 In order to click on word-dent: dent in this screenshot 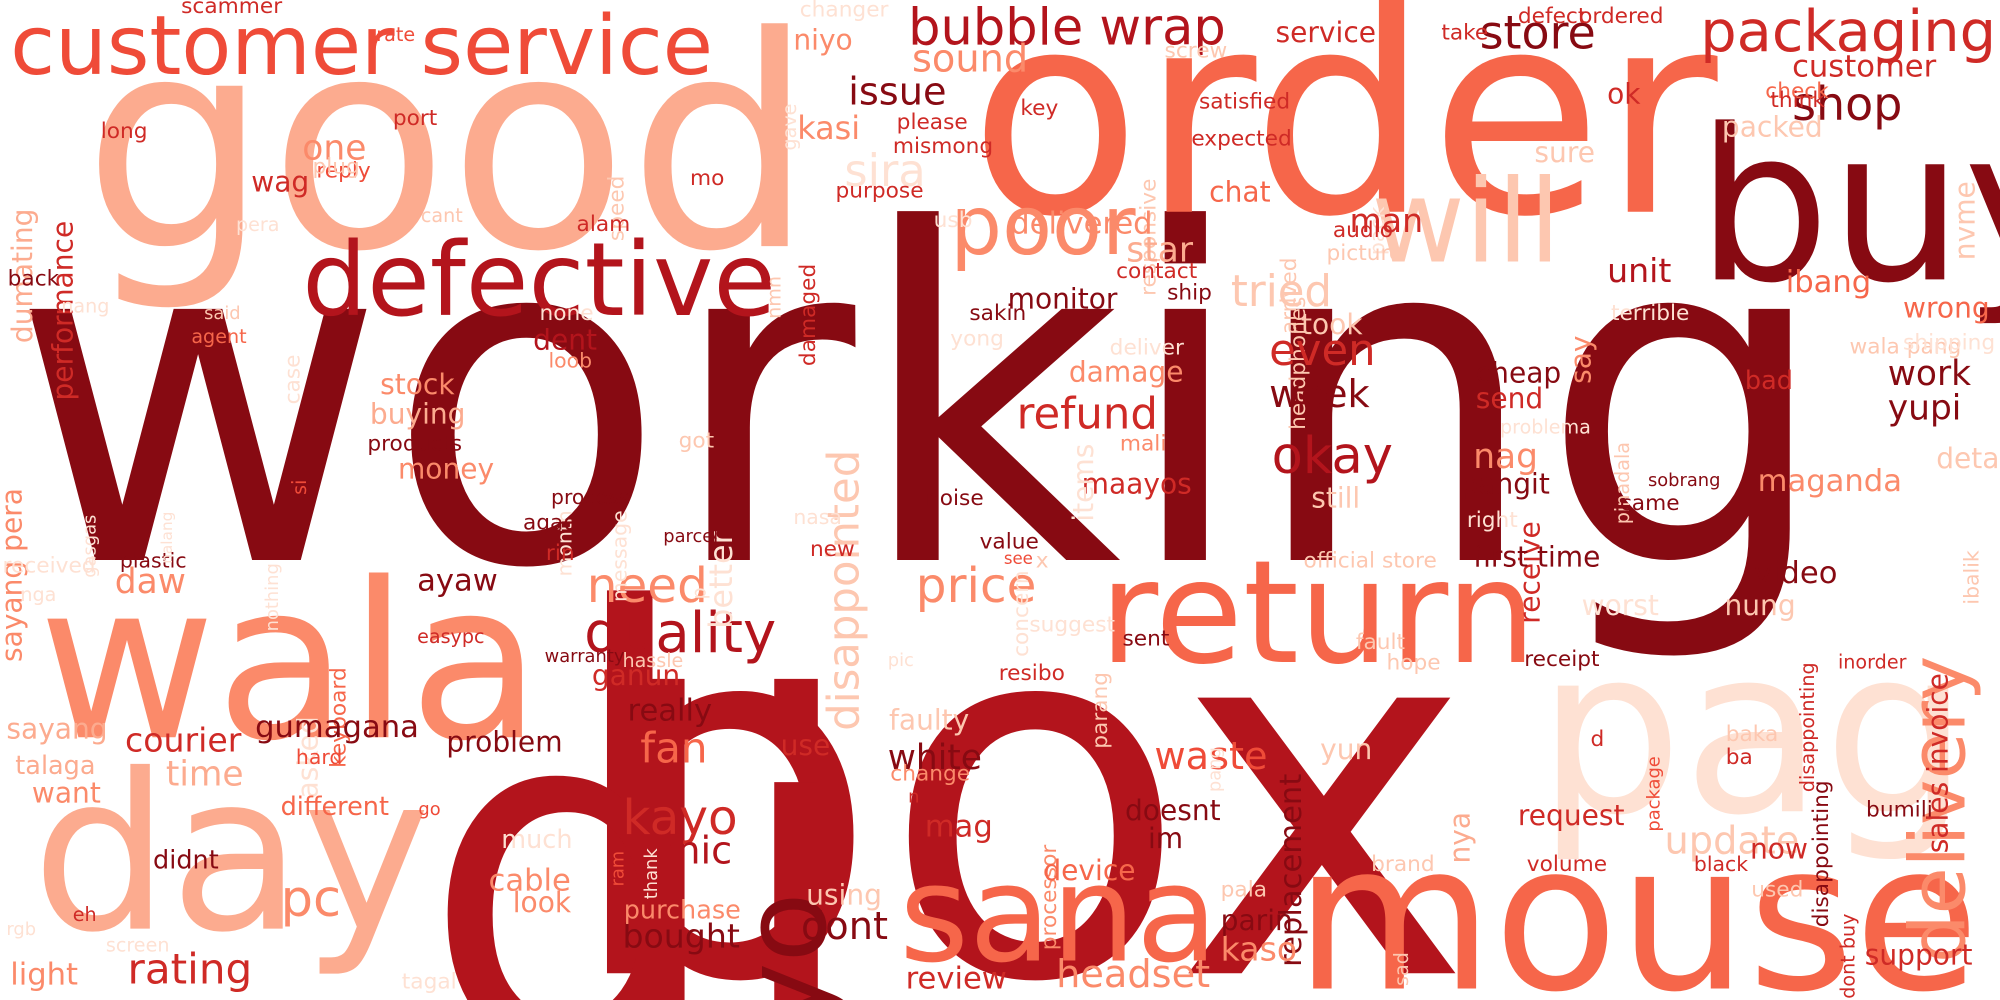, I will do `click(565, 341)`.